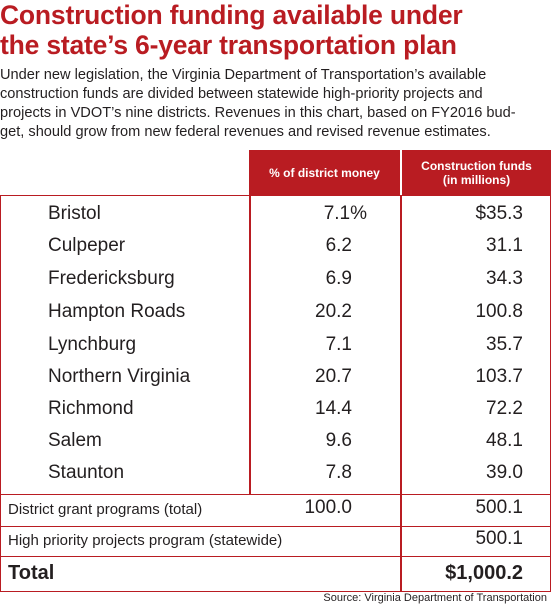 The image size is (551, 606). What do you see at coordinates (504, 440) in the screenshot?
I see `district-funds: 48.1` at bounding box center [504, 440].